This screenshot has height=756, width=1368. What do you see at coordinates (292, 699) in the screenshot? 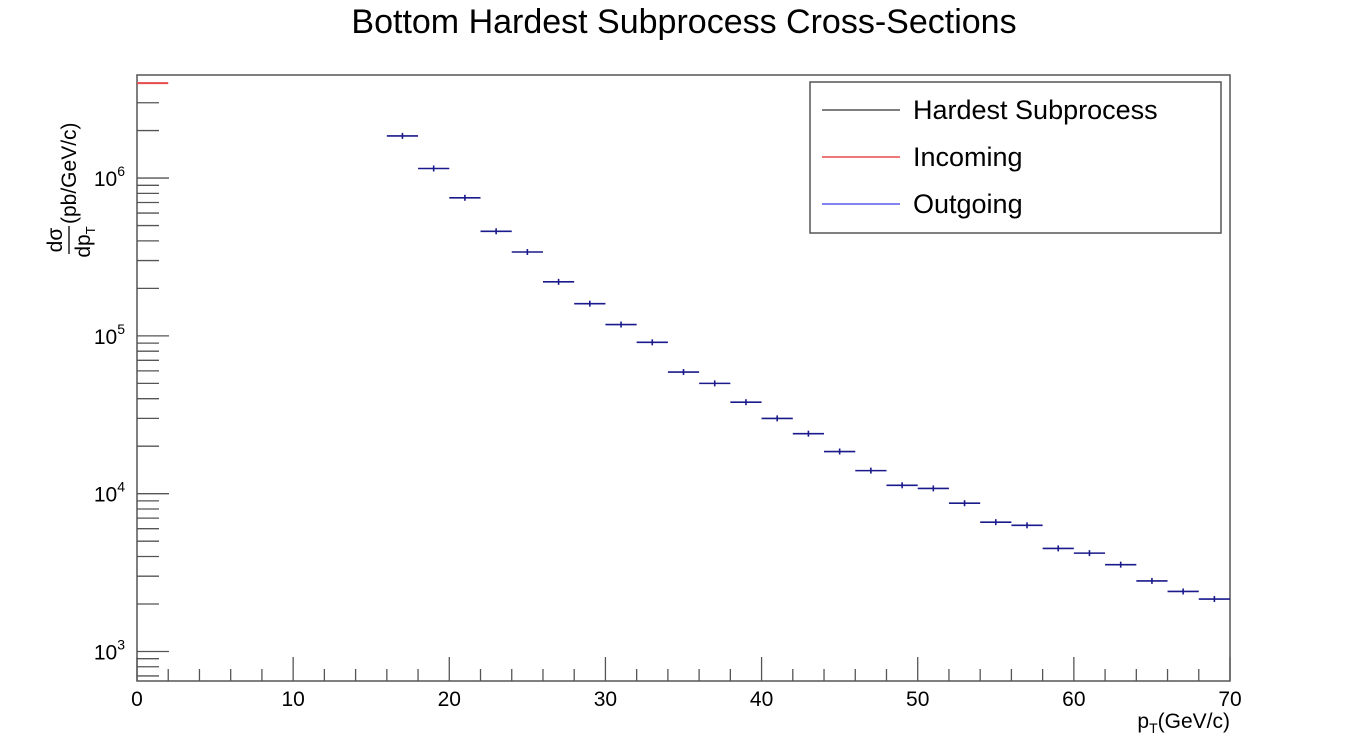
I see `x-tick-label: 10` at bounding box center [292, 699].